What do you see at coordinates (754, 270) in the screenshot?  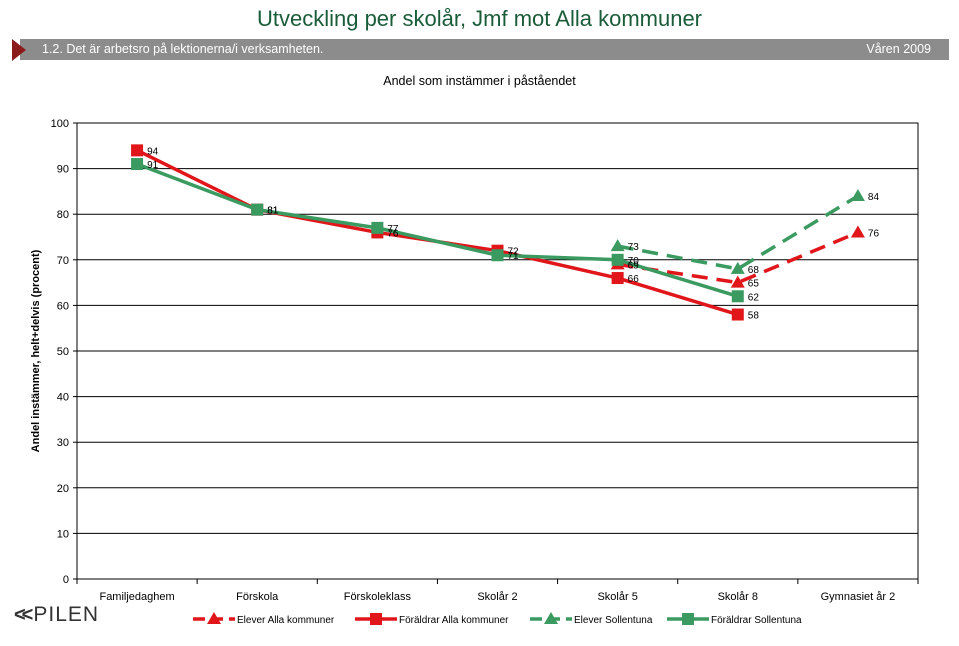 I see `data-label: 68` at bounding box center [754, 270].